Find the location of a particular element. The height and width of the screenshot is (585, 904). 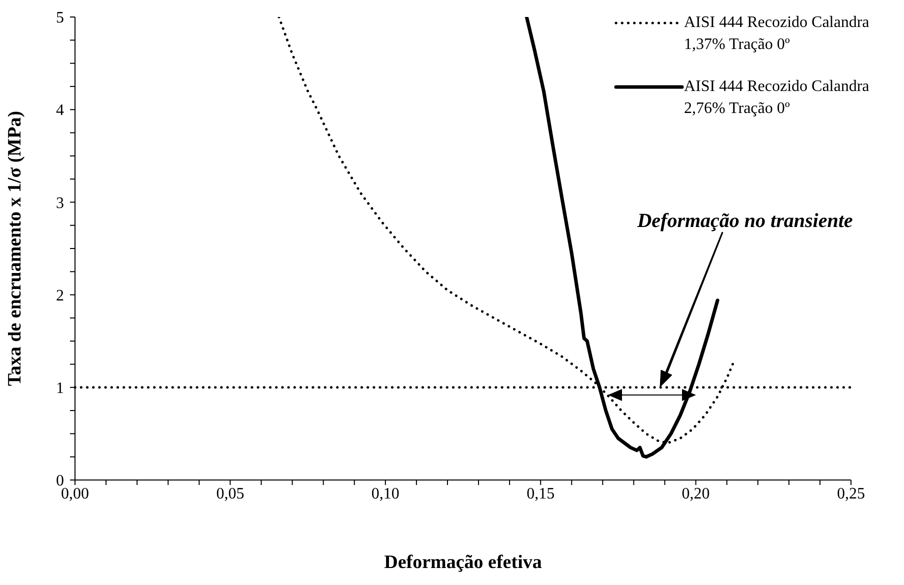

y-tick-label: 4 is located at coordinates (60, 111).